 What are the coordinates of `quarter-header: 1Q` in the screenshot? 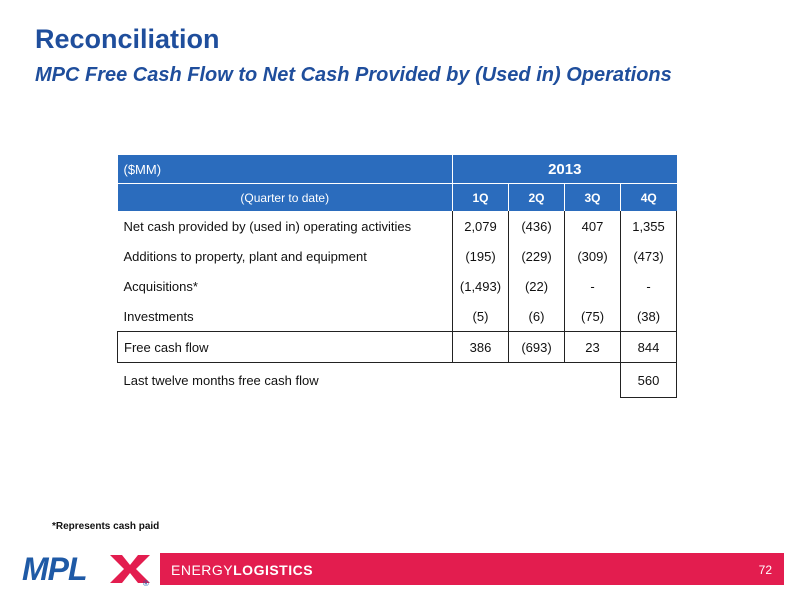 It's located at (480, 197).